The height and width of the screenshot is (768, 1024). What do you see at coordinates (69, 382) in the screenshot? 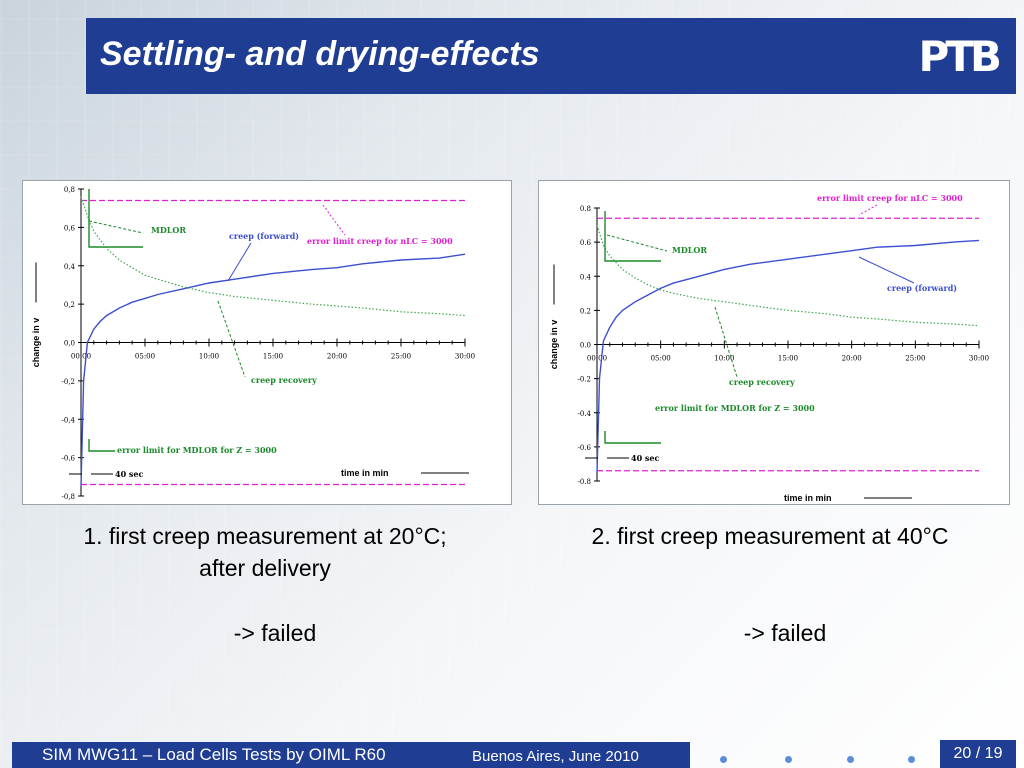
I see `y-tick-label: -0,2` at bounding box center [69, 382].